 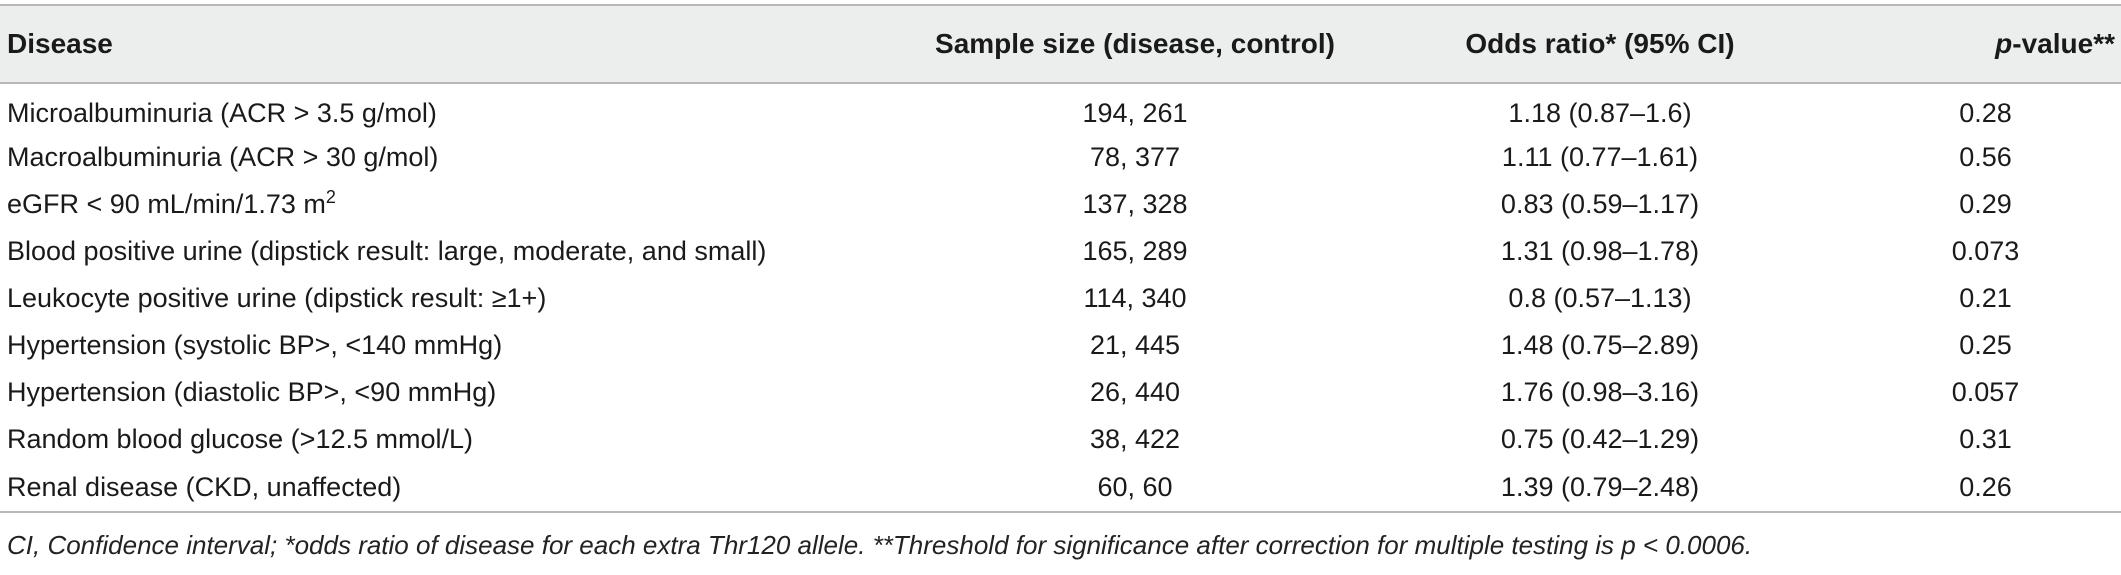 I want to click on cell-odds-ratio: 1.31 (0.98–1.78), so click(x=1600, y=251).